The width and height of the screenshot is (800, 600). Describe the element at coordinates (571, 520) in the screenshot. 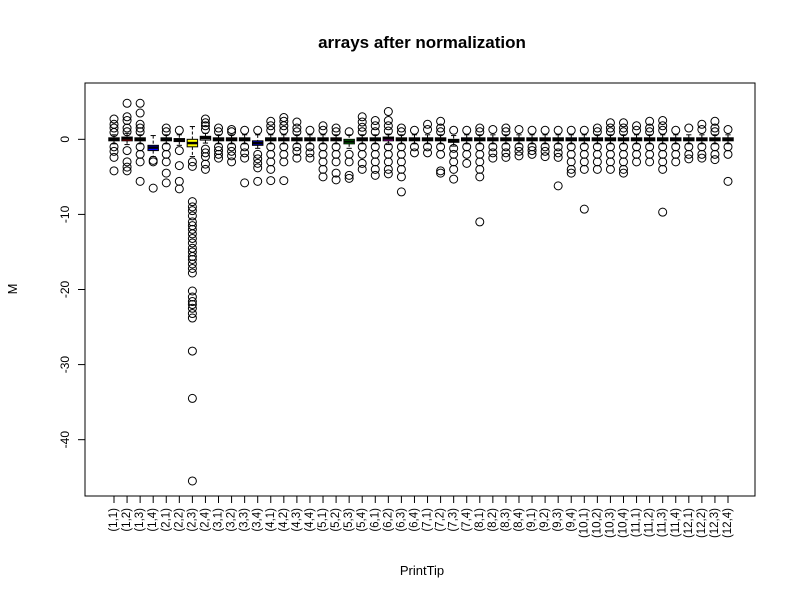

I see `x-tick-label: (9,4)` at that location.